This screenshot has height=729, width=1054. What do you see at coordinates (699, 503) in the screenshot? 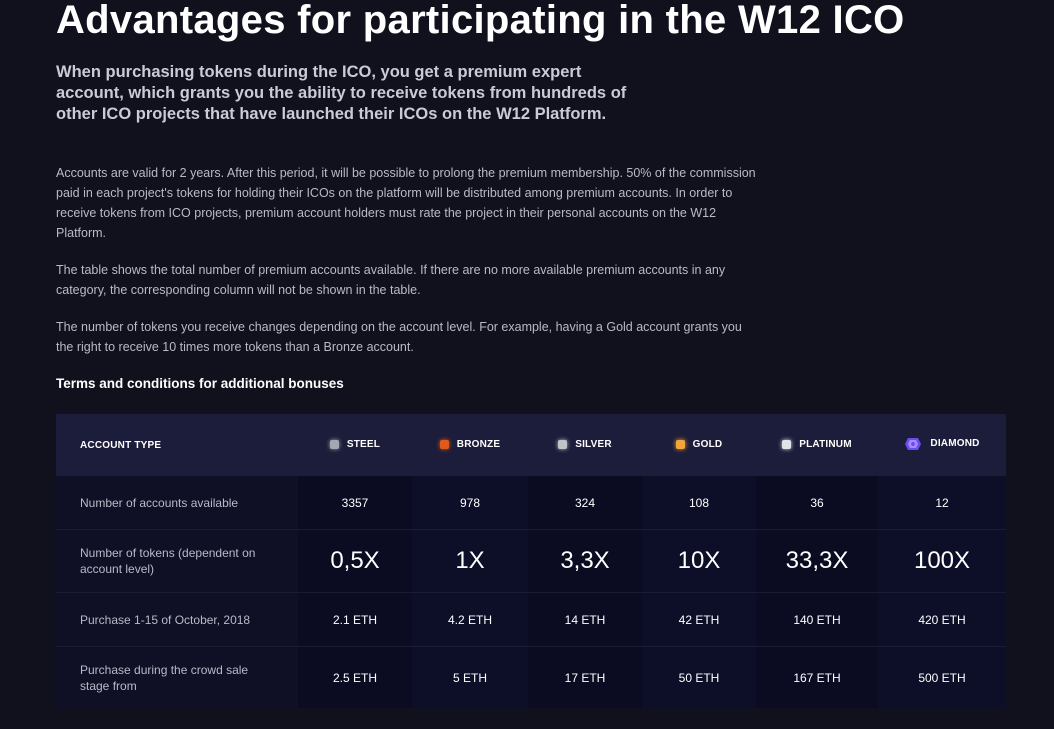
I see `table-cell: 108` at bounding box center [699, 503].